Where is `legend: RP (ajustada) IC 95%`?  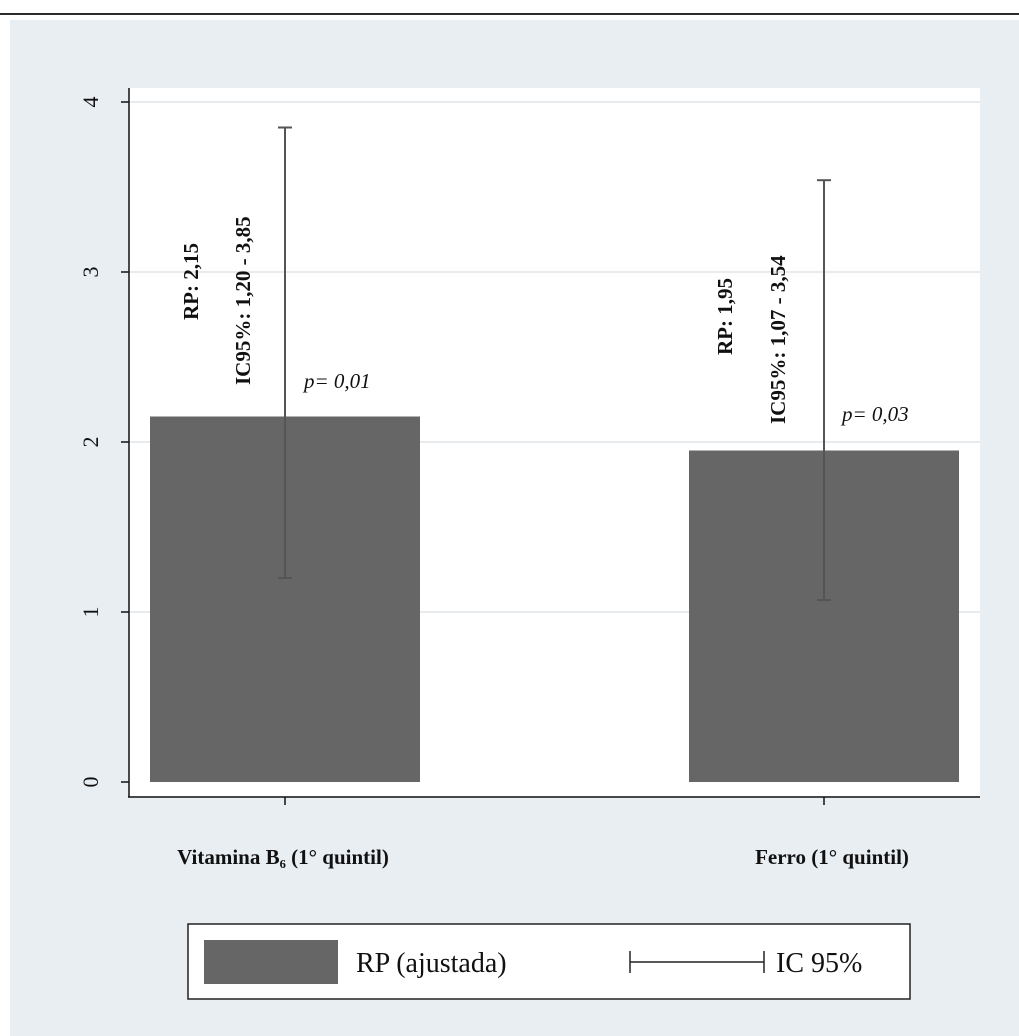 legend: RP (ajustada) IC 95% is located at coordinates (549, 961).